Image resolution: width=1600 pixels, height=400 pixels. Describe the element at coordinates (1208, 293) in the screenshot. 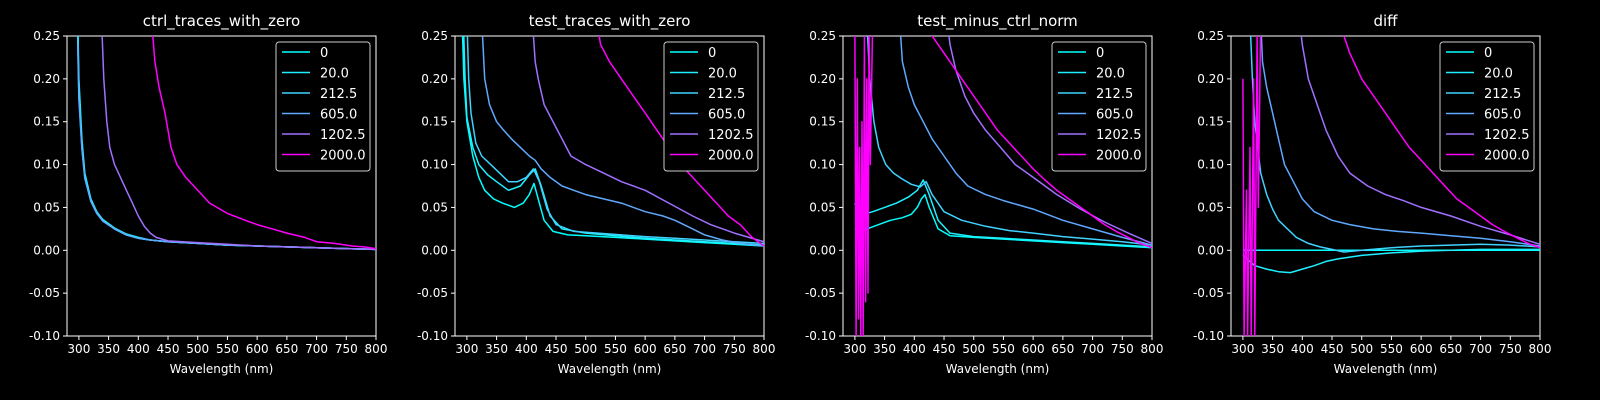

I see `y-tick-label: -0.05` at that location.